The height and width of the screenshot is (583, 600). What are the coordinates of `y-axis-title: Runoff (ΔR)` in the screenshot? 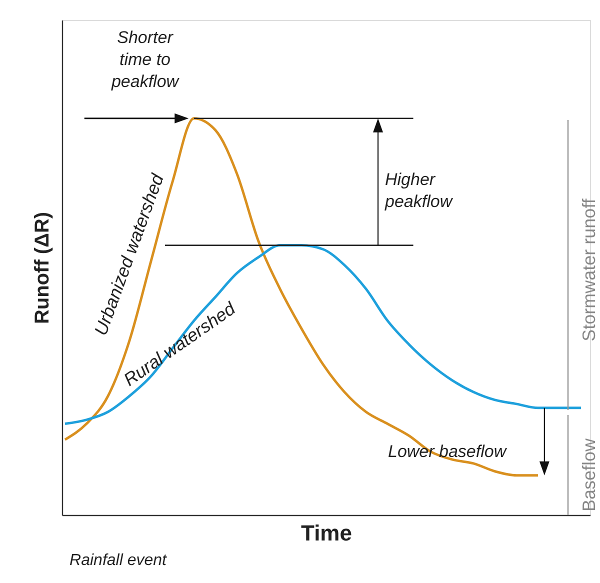 It's located at (43, 268).